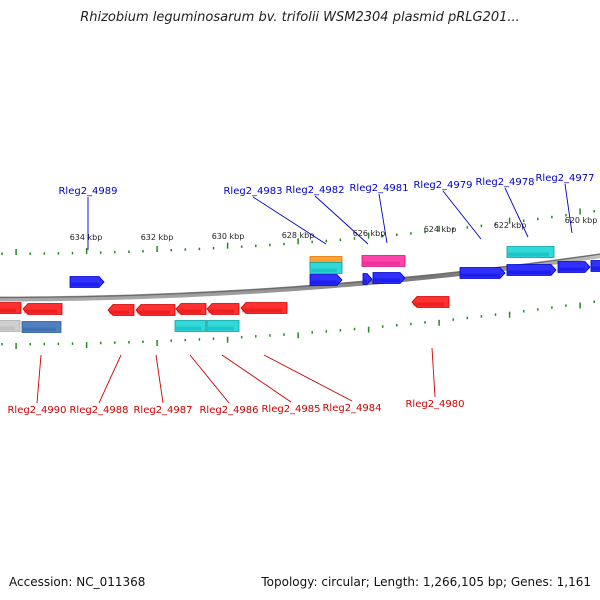 The image size is (600, 600). Describe the element at coordinates (369, 233) in the screenshot. I see `ruler-label: 626 kbp` at that location.